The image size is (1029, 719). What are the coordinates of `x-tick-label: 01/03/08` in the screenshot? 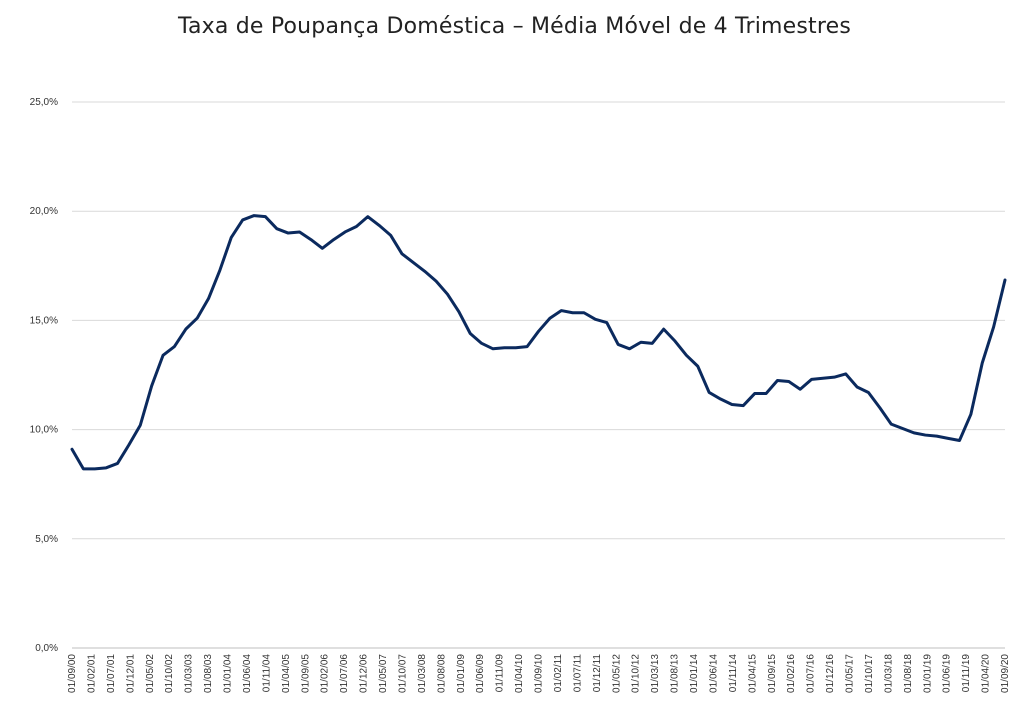 It's located at (422, 673).